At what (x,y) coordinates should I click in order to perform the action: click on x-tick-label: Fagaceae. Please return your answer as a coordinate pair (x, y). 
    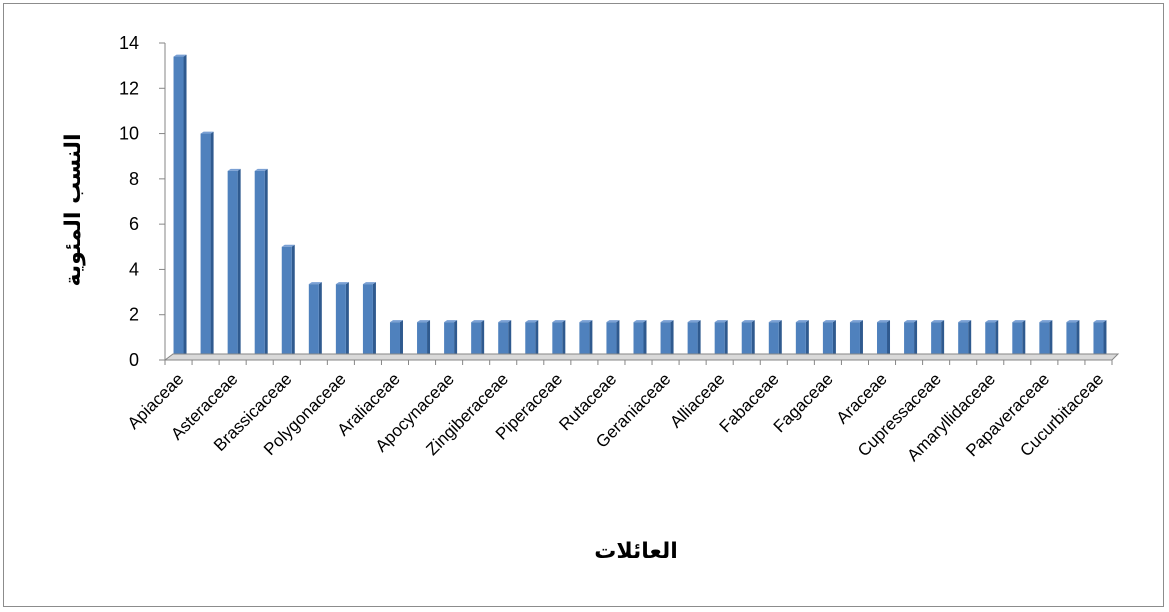
    Looking at the image, I should click on (803, 402).